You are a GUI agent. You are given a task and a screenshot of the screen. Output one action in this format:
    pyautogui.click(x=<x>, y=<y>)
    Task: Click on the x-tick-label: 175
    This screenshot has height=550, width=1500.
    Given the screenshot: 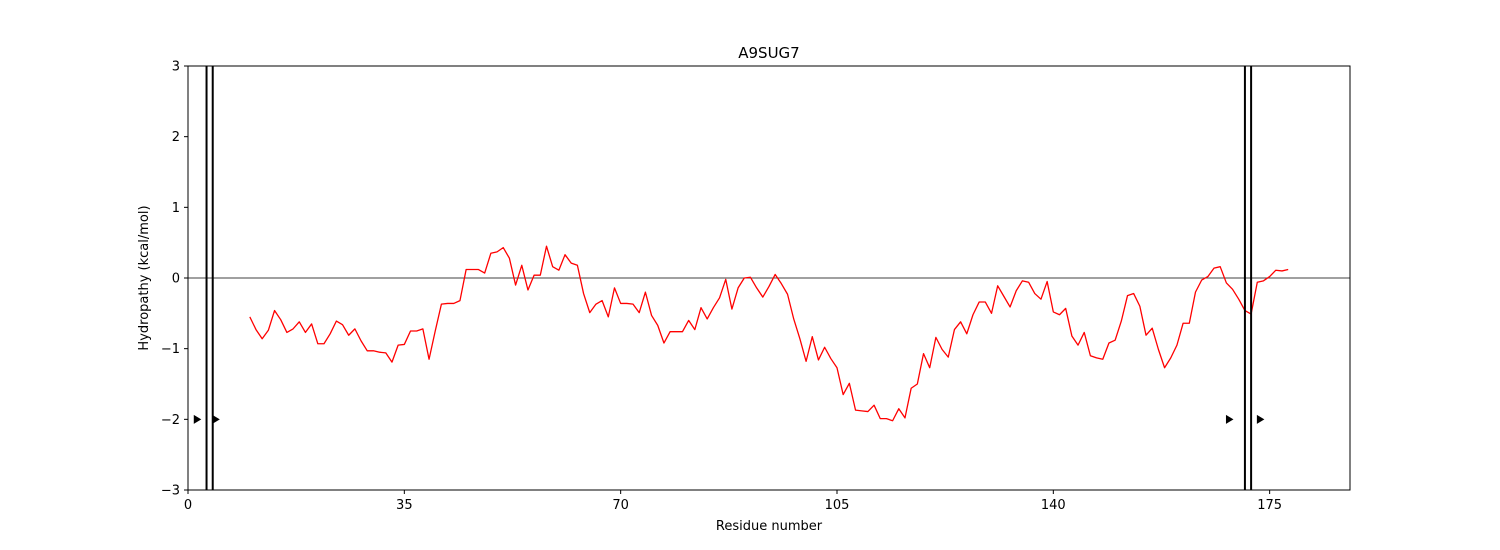 What is the action you would take?
    pyautogui.click(x=1269, y=505)
    